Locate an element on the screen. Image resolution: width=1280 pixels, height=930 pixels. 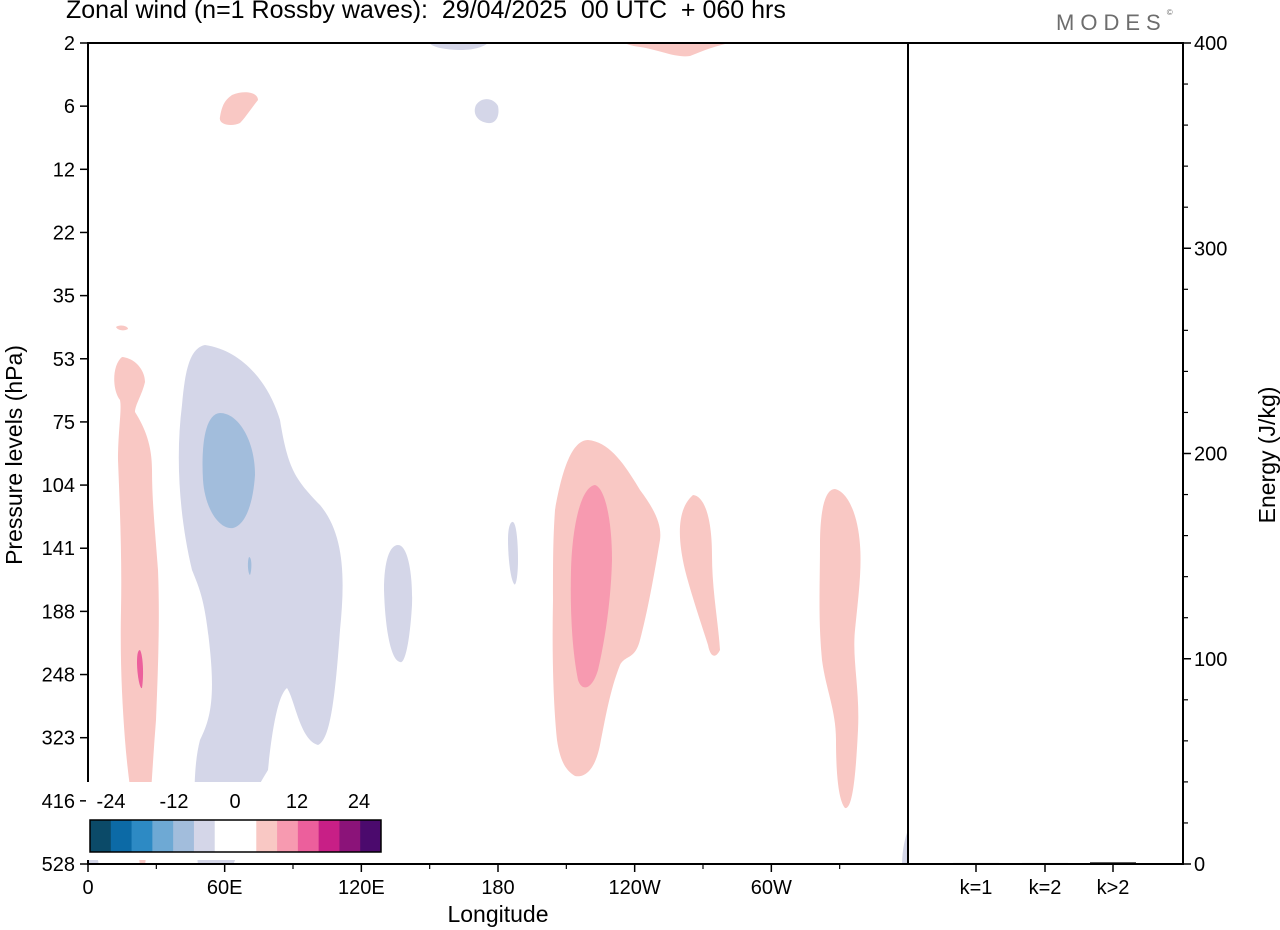
k-label: k=2 is located at coordinates (1045, 888).